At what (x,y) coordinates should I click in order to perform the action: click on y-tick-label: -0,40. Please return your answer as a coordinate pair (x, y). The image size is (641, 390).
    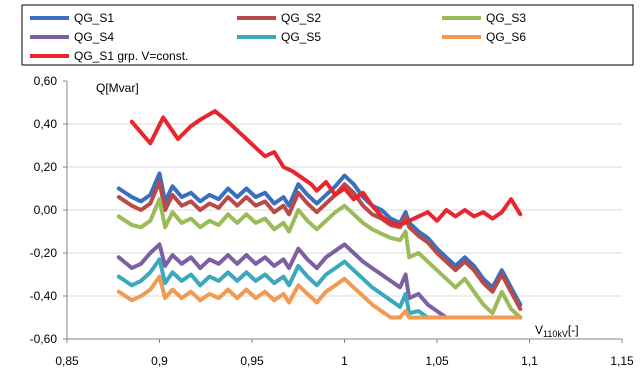
    Looking at the image, I should click on (44, 296).